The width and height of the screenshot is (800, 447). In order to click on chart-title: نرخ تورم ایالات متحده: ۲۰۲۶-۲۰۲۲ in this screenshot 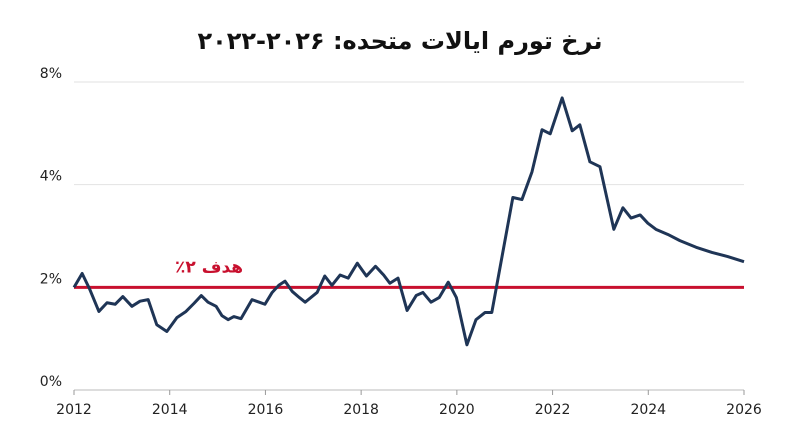, I will do `click(399, 41)`.